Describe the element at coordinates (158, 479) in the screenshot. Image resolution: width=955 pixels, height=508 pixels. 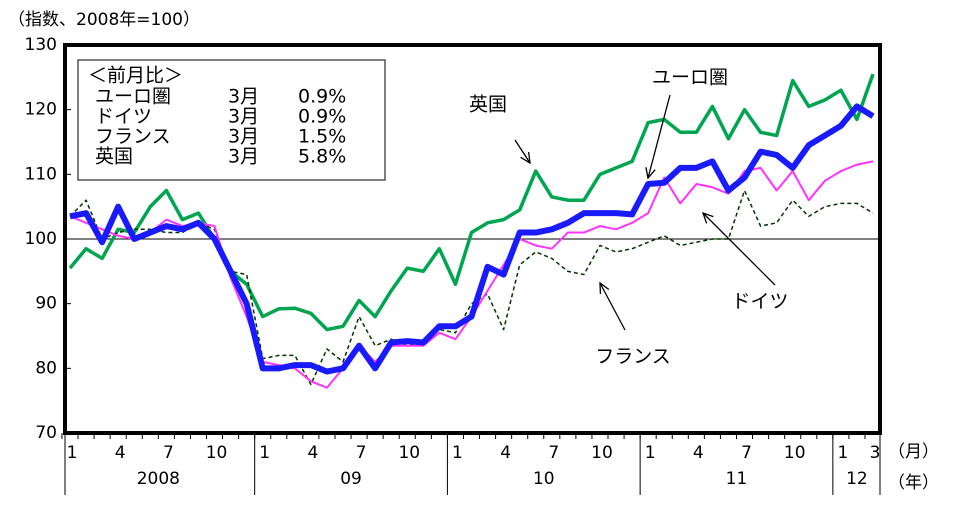
I see `year-label: 2008` at that location.